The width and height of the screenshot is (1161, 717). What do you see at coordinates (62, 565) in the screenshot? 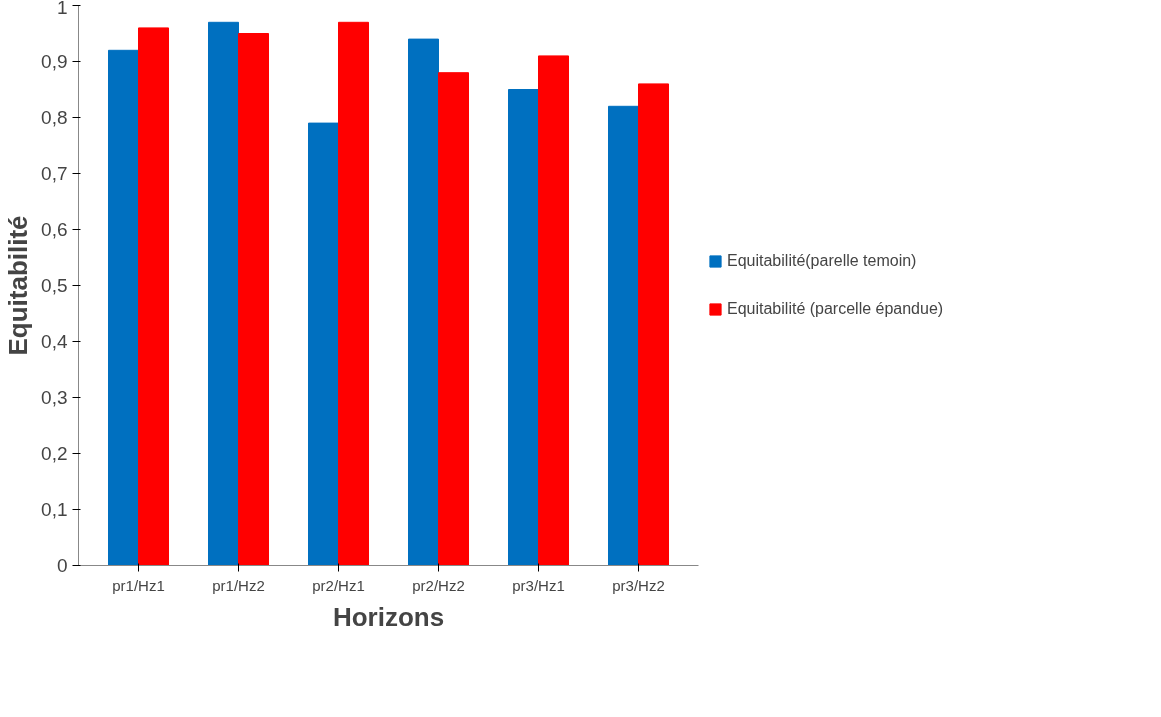
I see `y-tick-label: 0` at bounding box center [62, 565].